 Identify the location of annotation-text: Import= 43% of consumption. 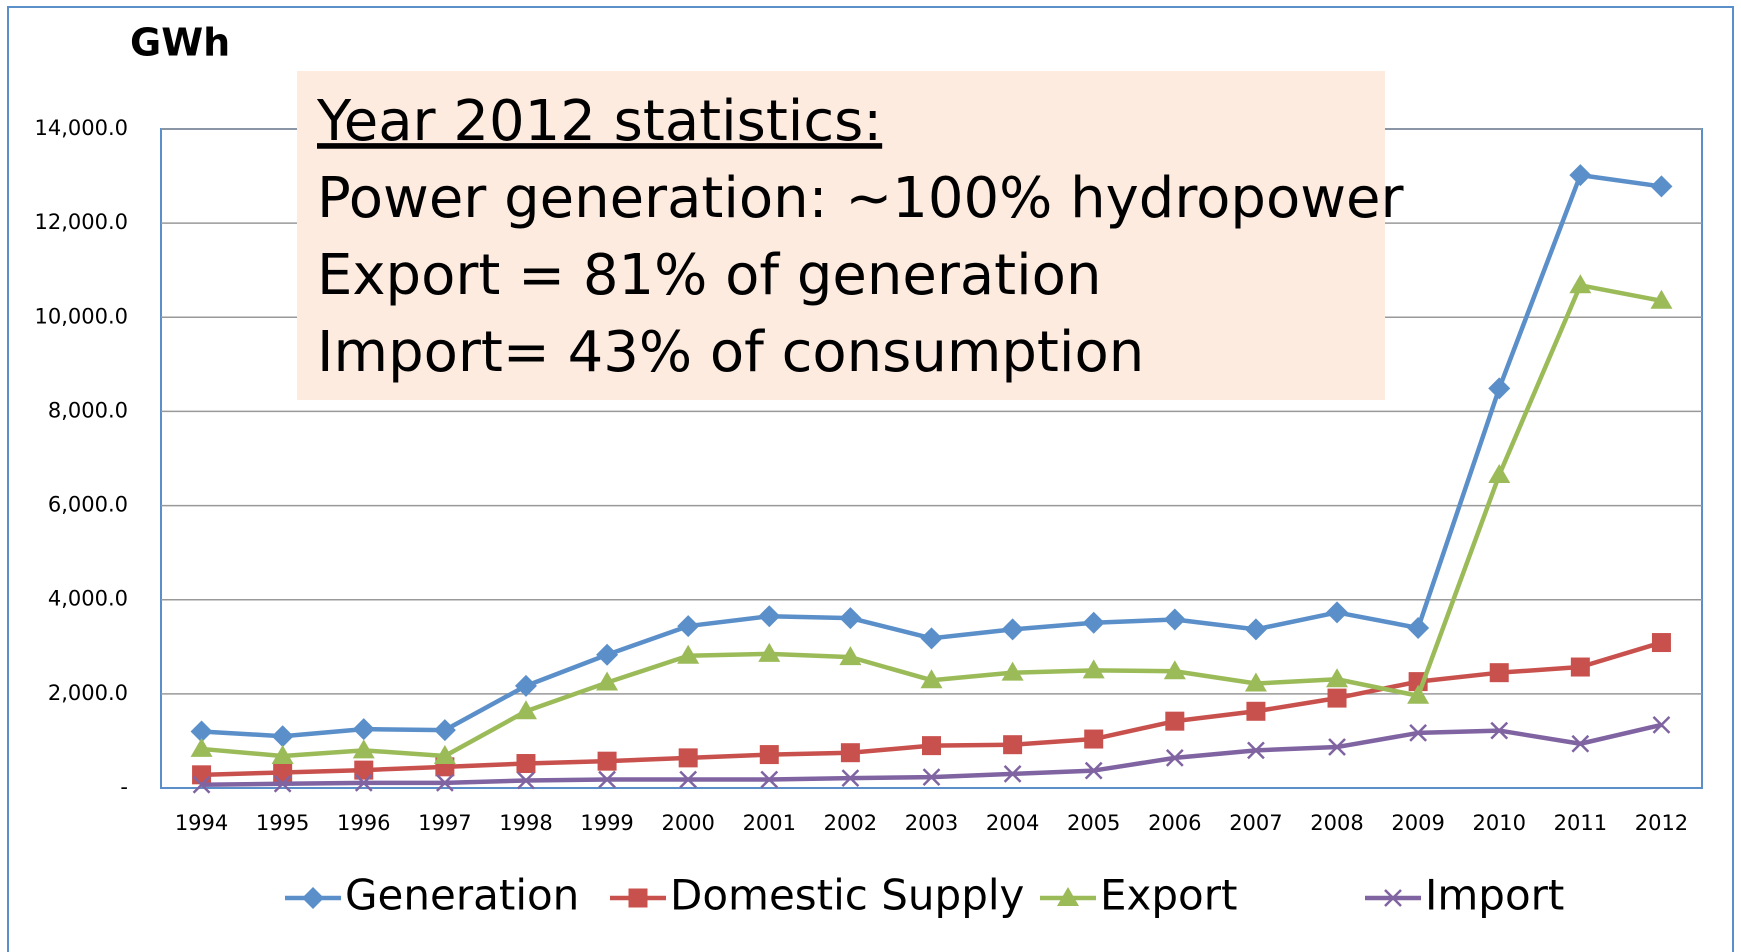
(730, 352).